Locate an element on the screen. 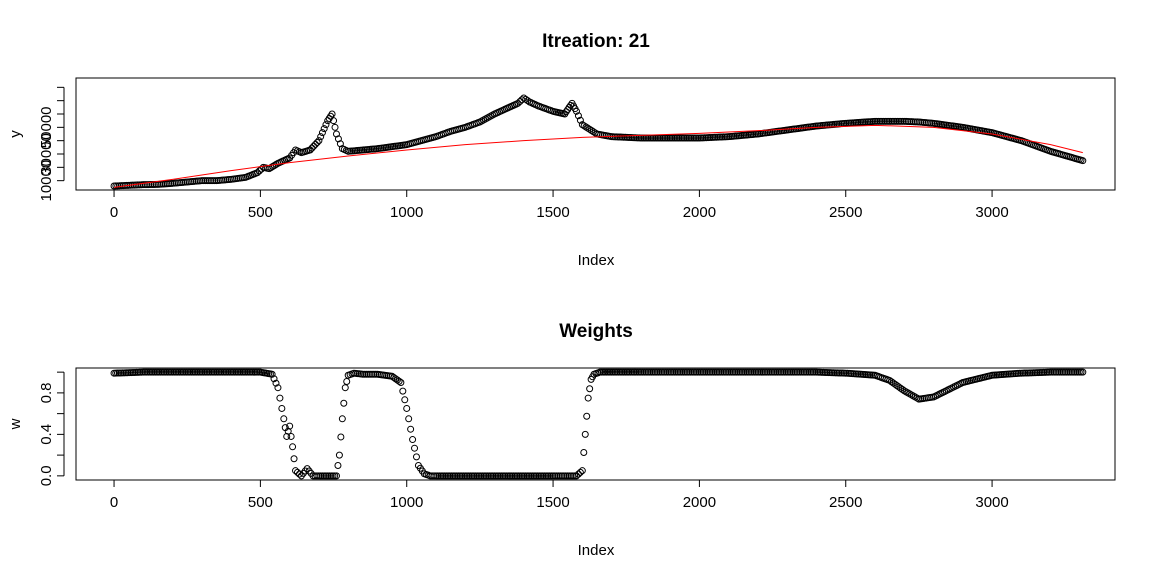 Image resolution: width=1156 pixels, height=579 pixels. x-tick-label: 2500 is located at coordinates (845, 212).